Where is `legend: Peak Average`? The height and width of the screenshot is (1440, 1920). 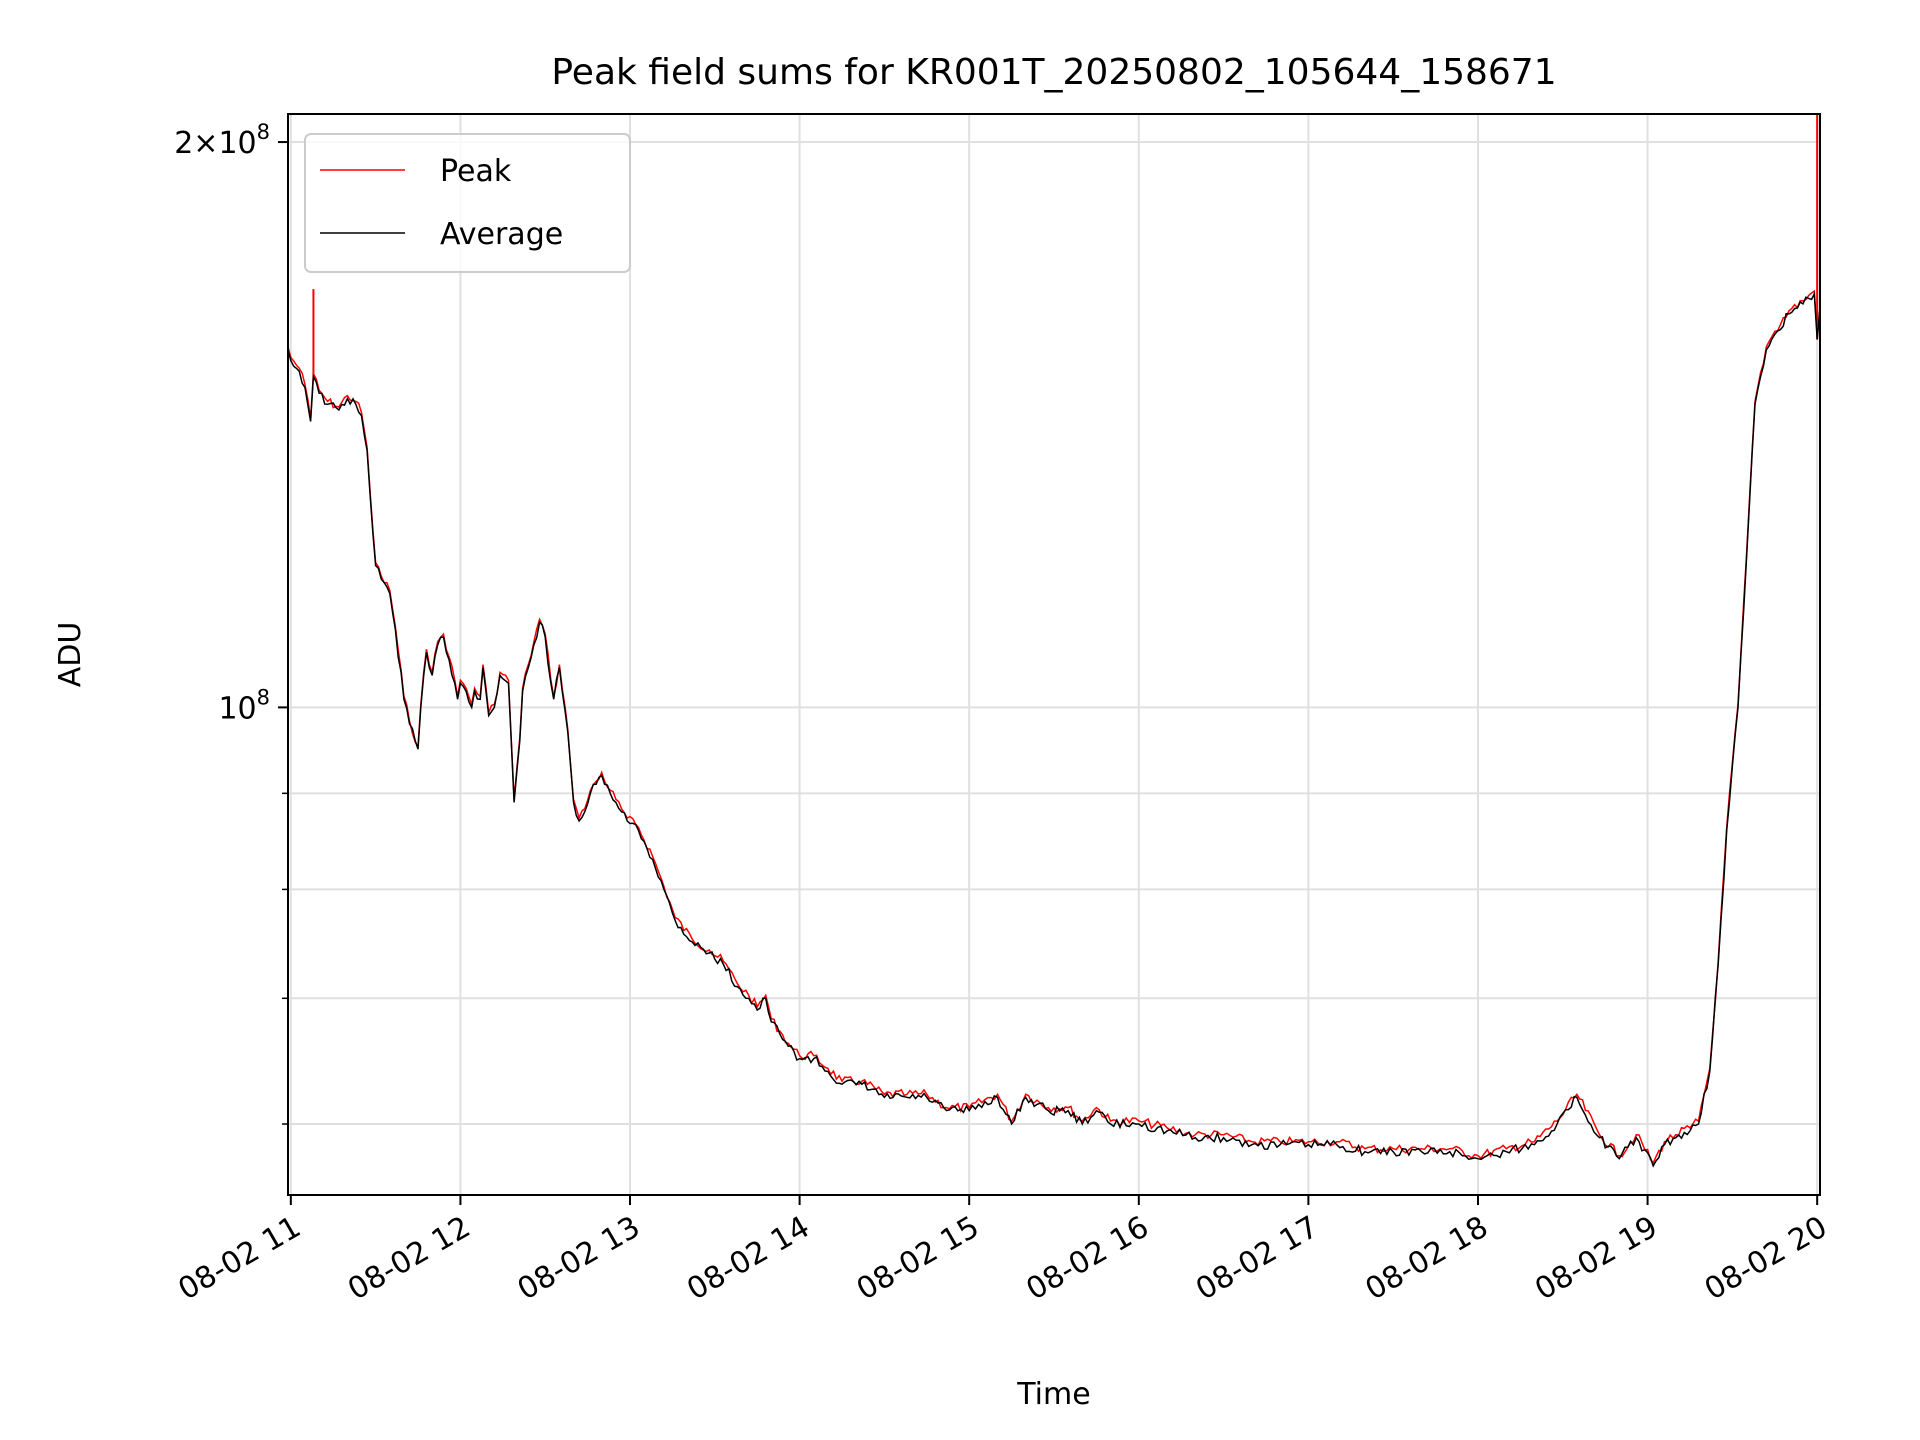 legend: Peak Average is located at coordinates (467, 203).